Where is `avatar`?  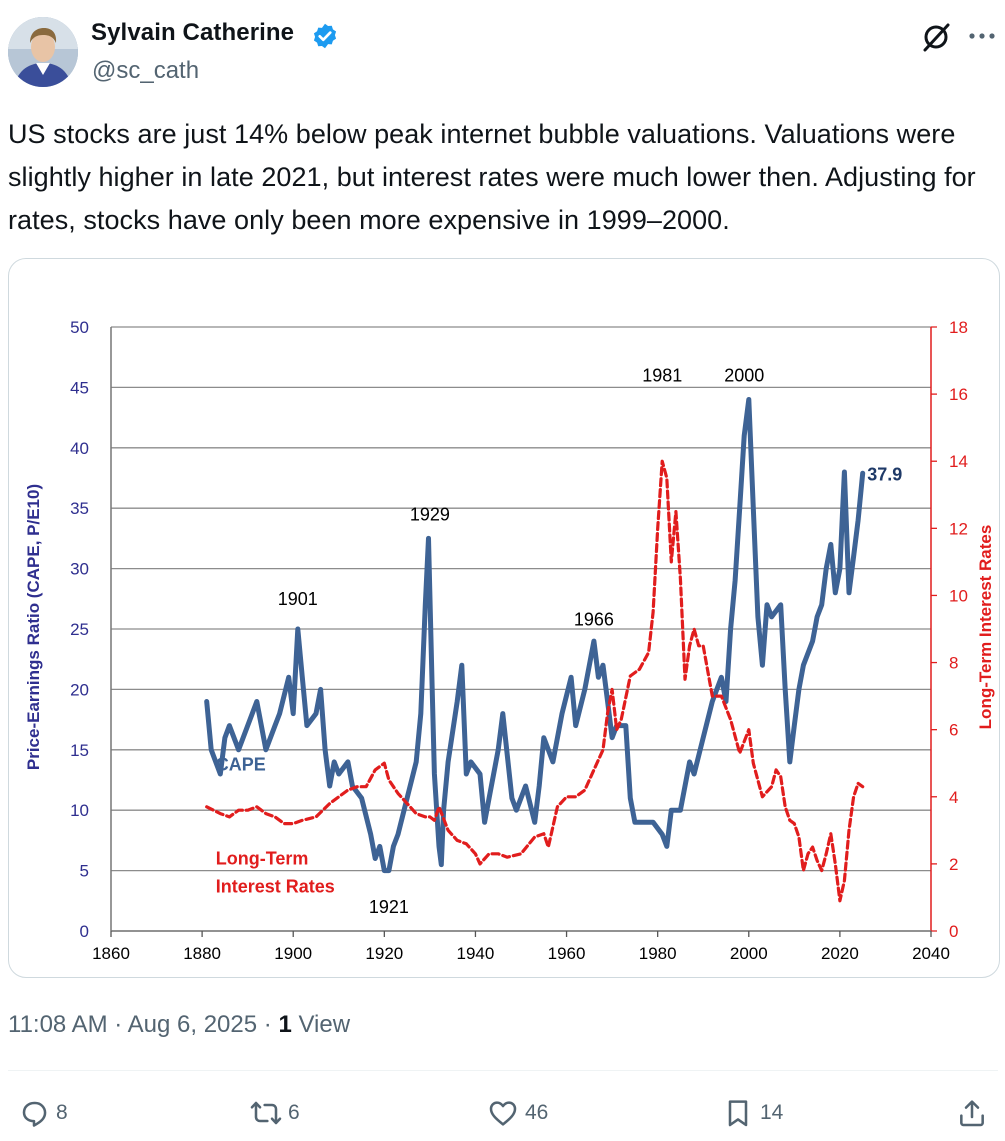 avatar is located at coordinates (43, 52).